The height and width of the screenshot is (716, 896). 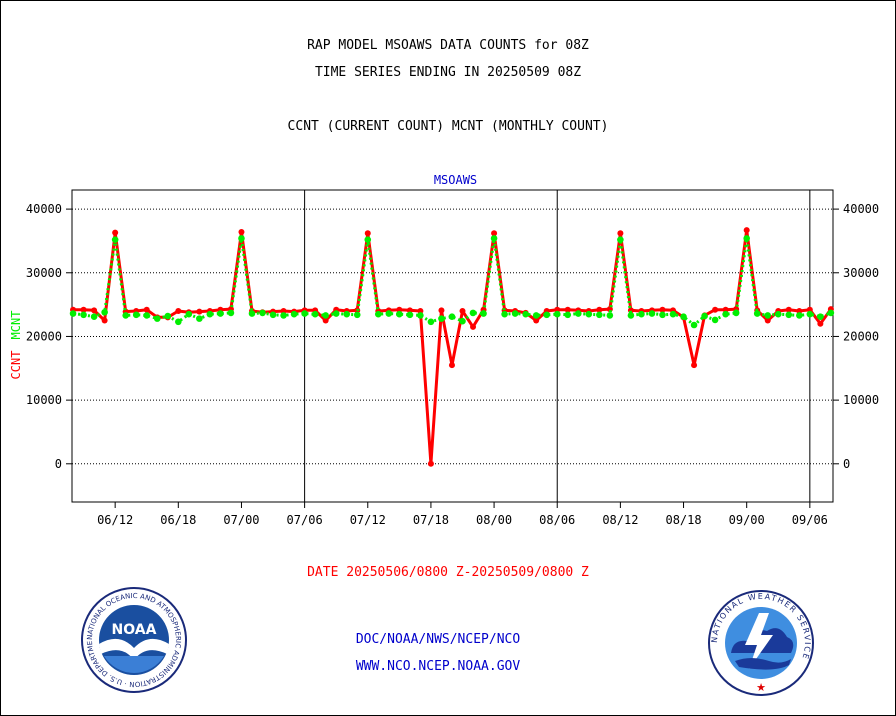 I want to click on date-range-label: DATE 20250506/0800 Z-20250509/0800 Z, so click(x=448, y=572).